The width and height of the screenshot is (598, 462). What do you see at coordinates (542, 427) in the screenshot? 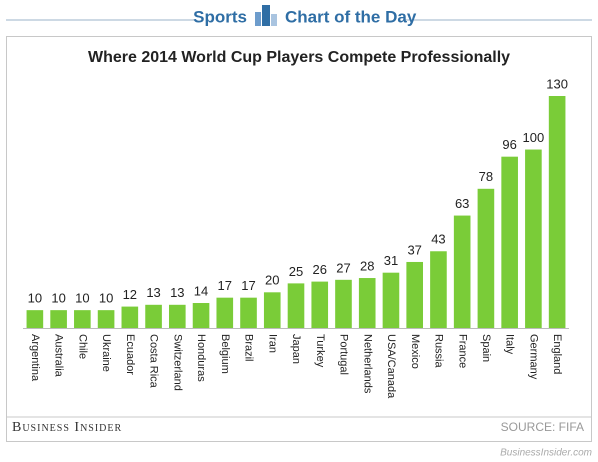
I see `footer-source: SOURCE: FIFA` at bounding box center [542, 427].